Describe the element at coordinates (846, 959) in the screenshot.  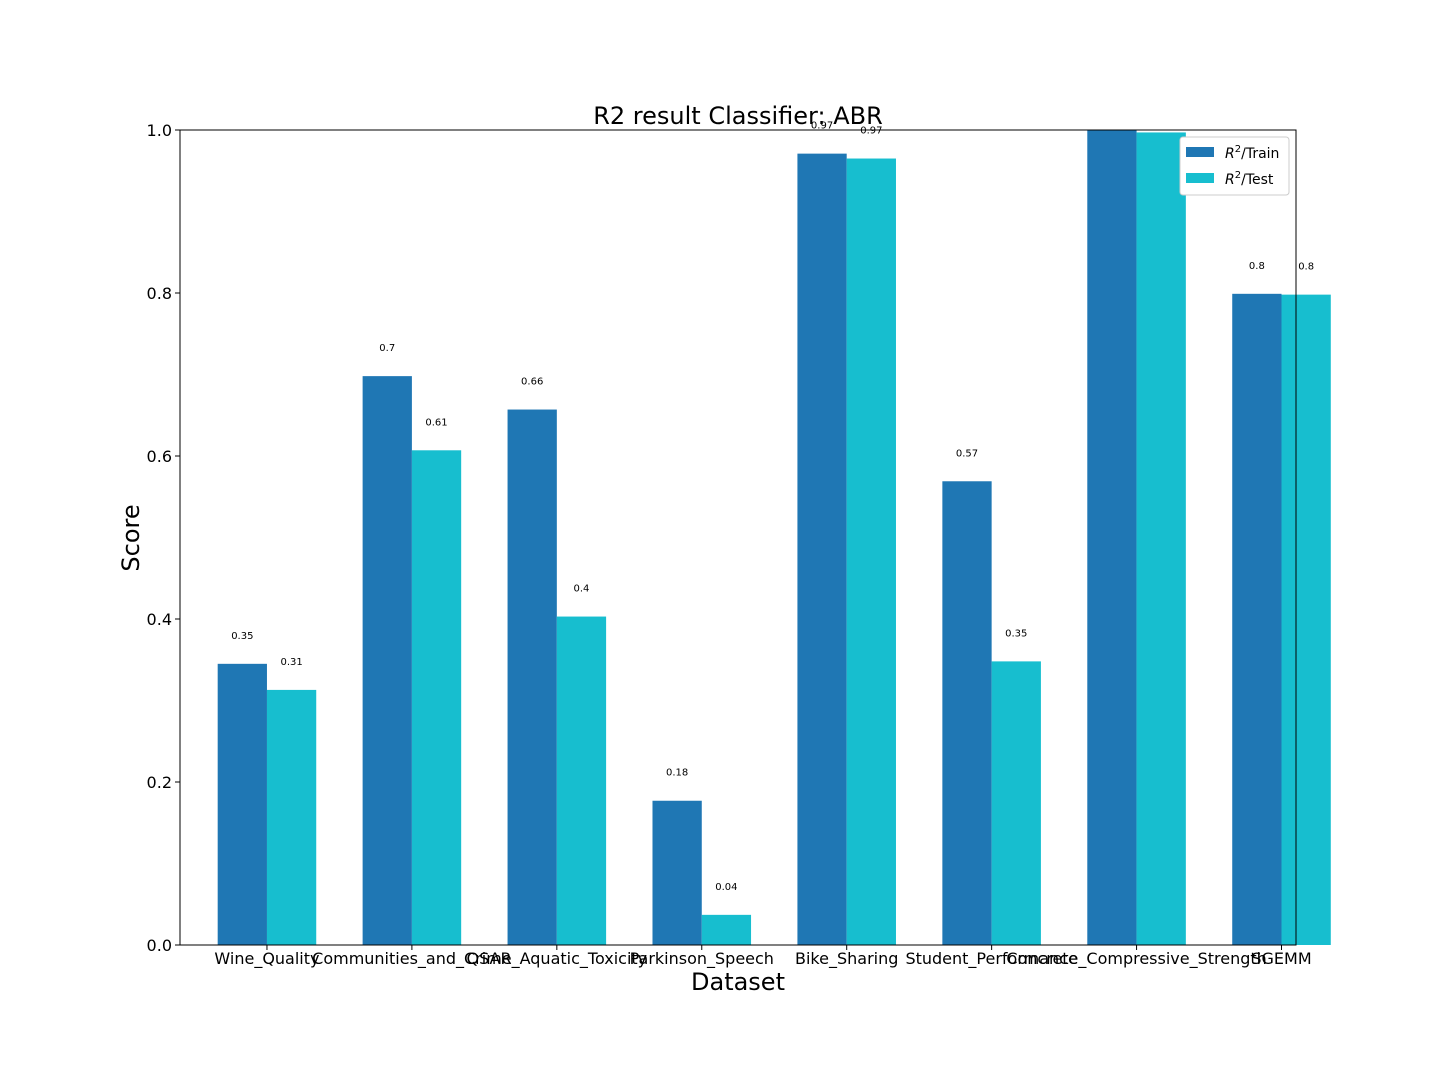
I see `x-tick-label: Bike_Sharing` at that location.